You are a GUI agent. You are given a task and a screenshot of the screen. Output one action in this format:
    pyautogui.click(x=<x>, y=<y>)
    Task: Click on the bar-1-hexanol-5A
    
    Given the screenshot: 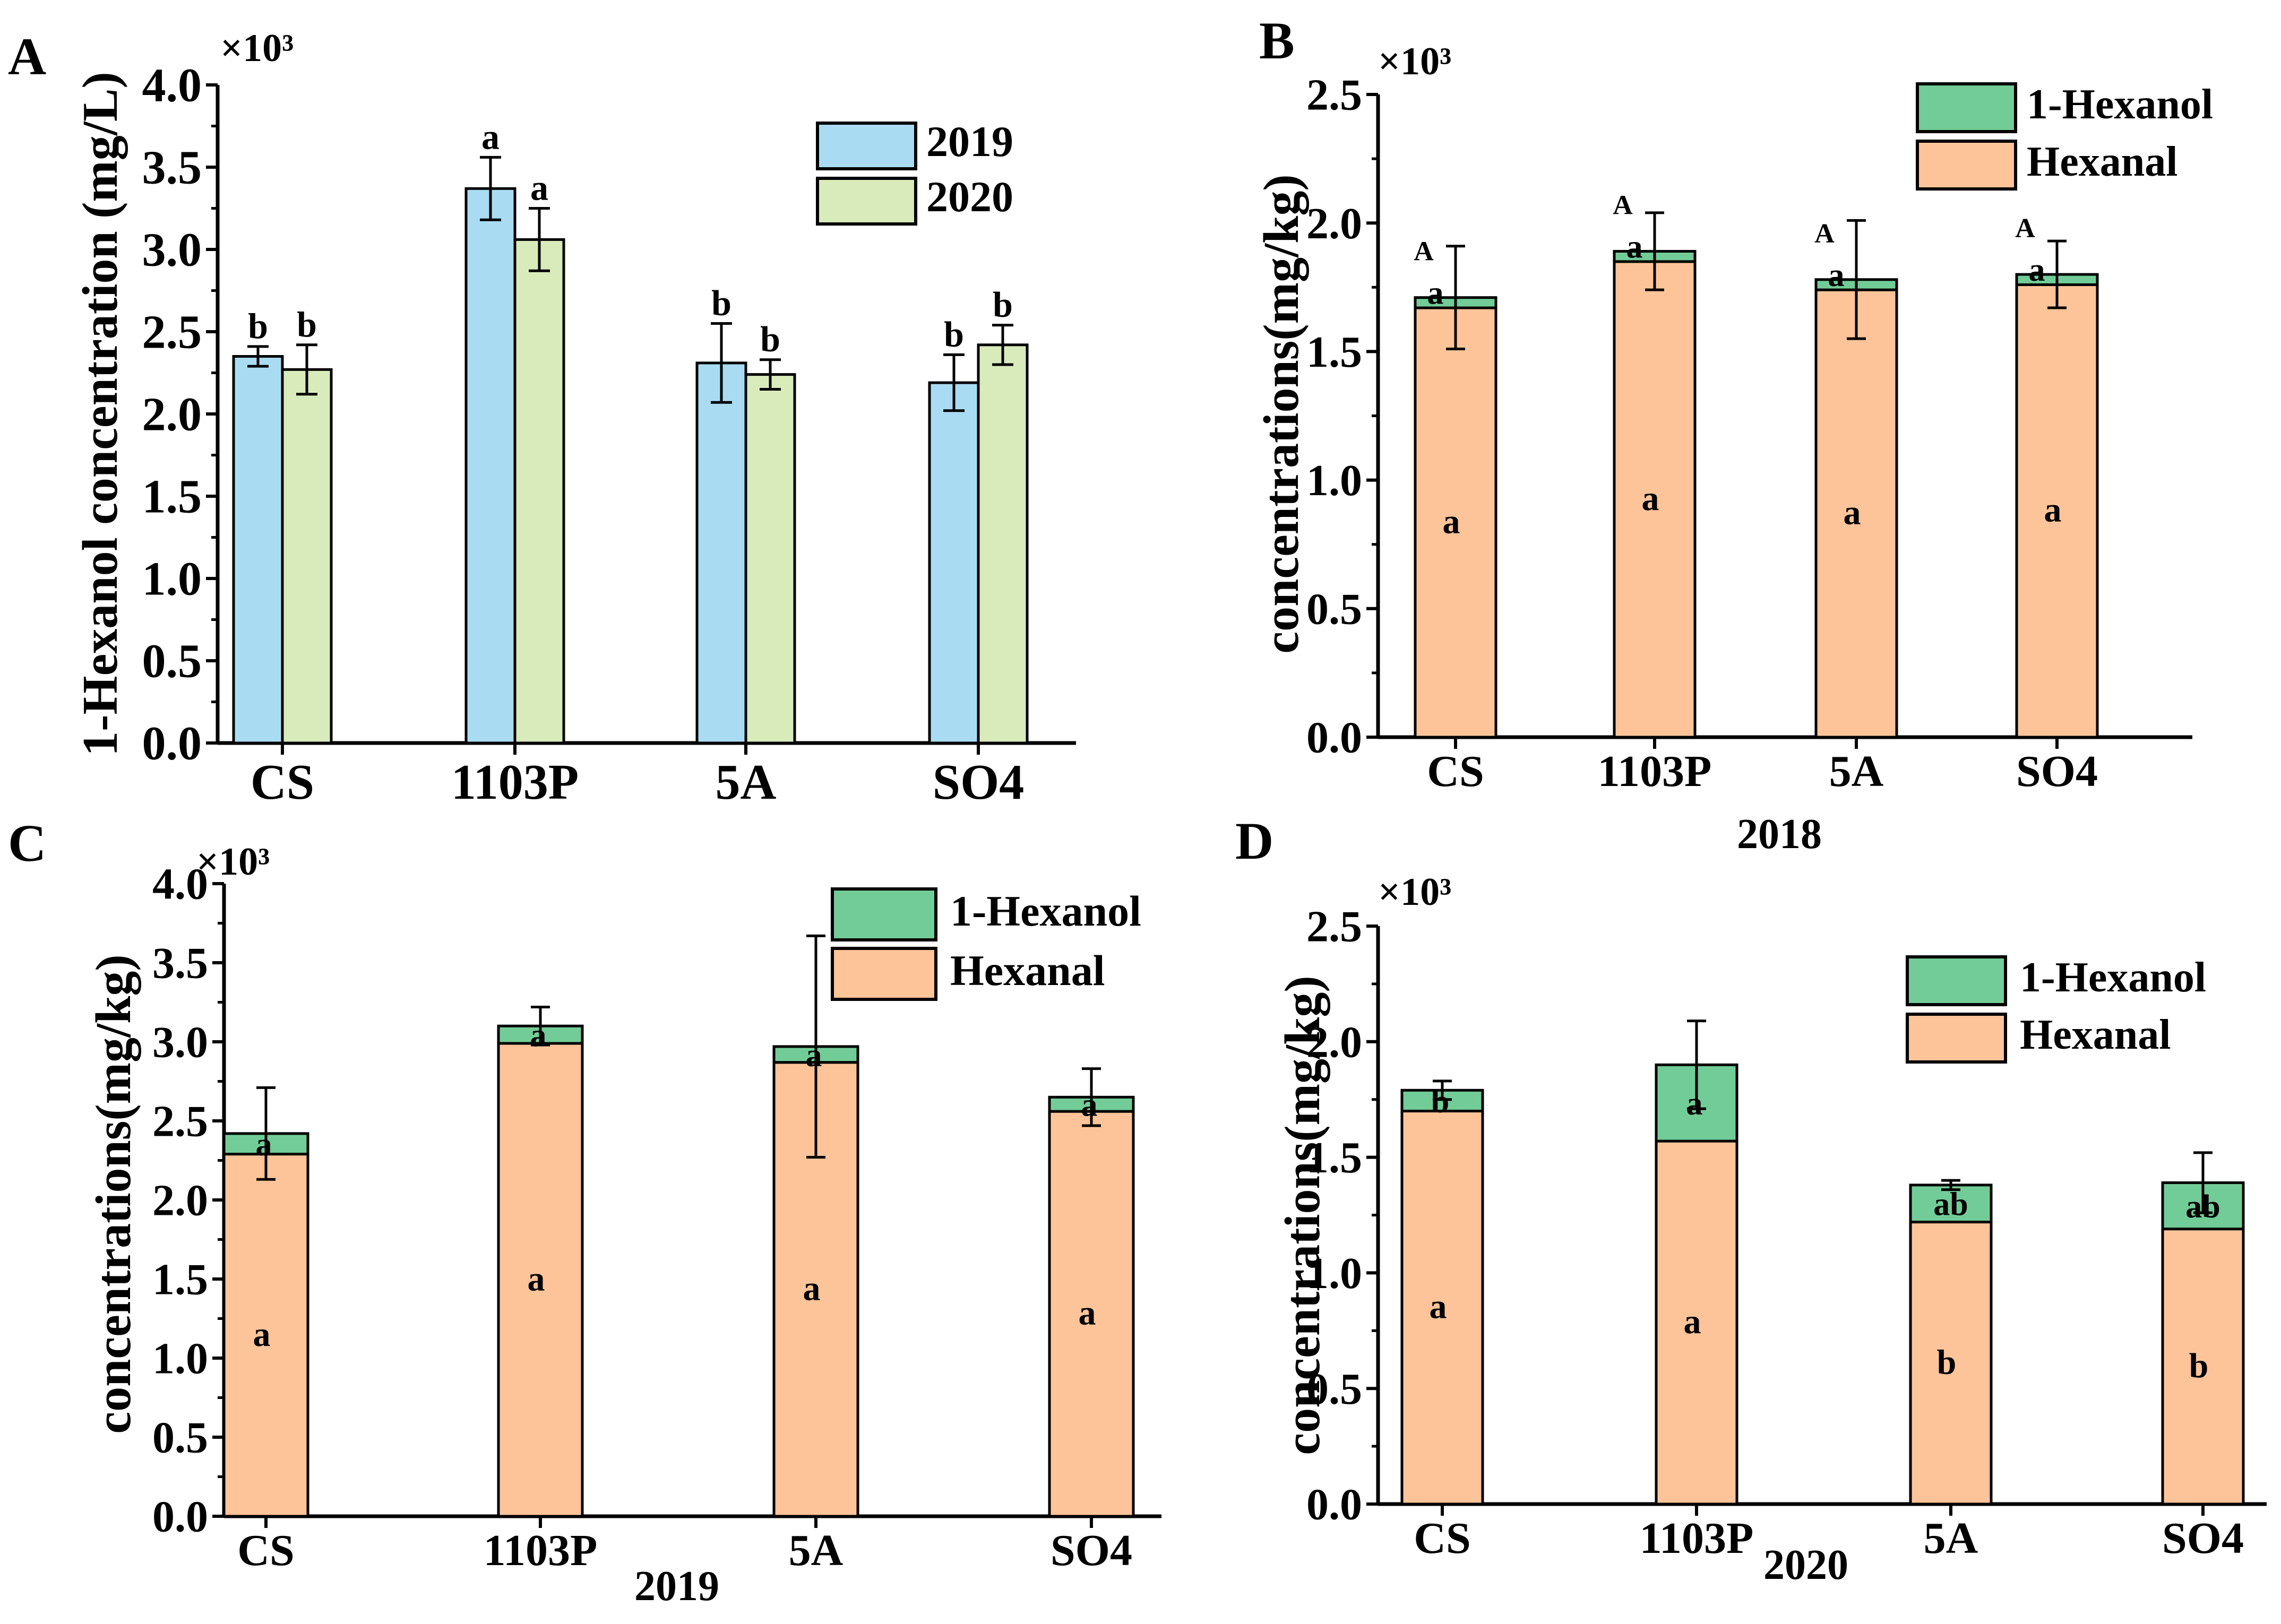 What is the action you would take?
    pyautogui.click(x=1951, y=1204)
    